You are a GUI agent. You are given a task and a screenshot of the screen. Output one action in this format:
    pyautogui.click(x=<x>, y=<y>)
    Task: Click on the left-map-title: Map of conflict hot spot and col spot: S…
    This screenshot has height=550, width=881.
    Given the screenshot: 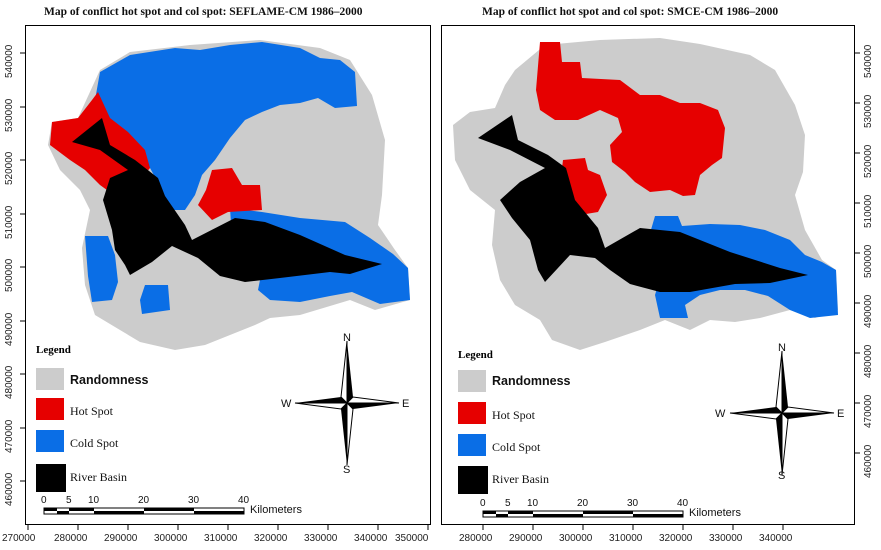 What is the action you would take?
    pyautogui.click(x=203, y=12)
    